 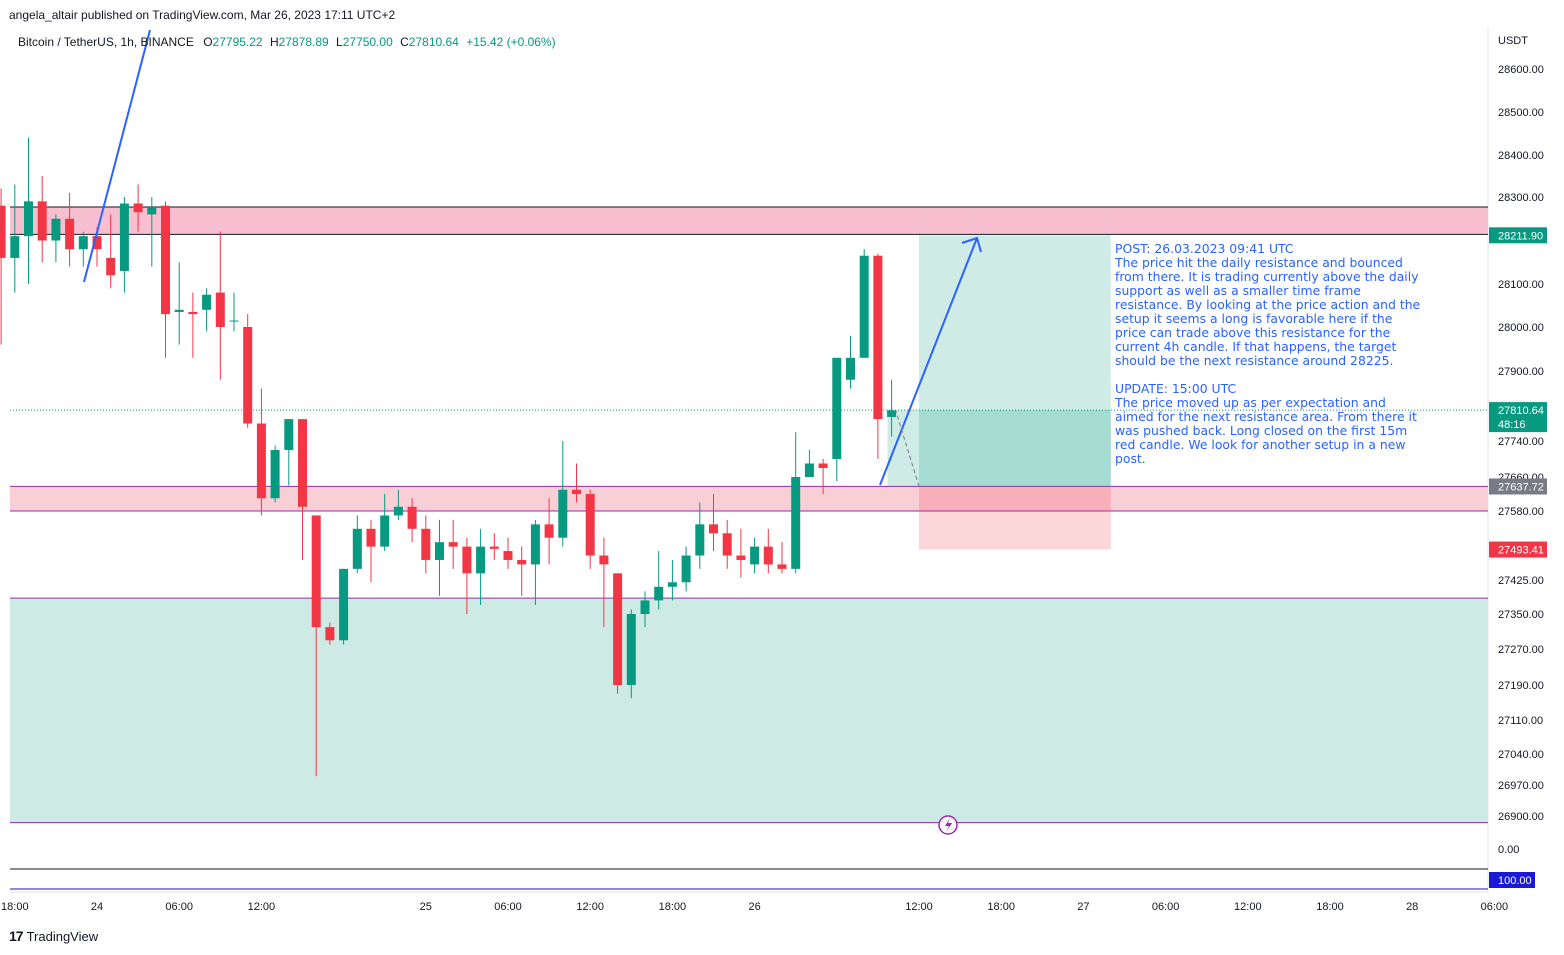 I want to click on support-zone, so click(x=749, y=498).